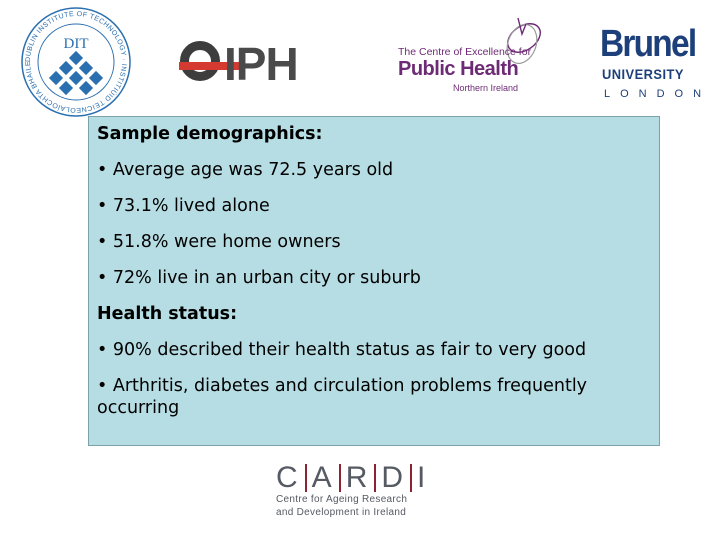 The height and width of the screenshot is (540, 720). I want to click on demographics-item: • 72% live in an urban city or suburb, so click(259, 278).